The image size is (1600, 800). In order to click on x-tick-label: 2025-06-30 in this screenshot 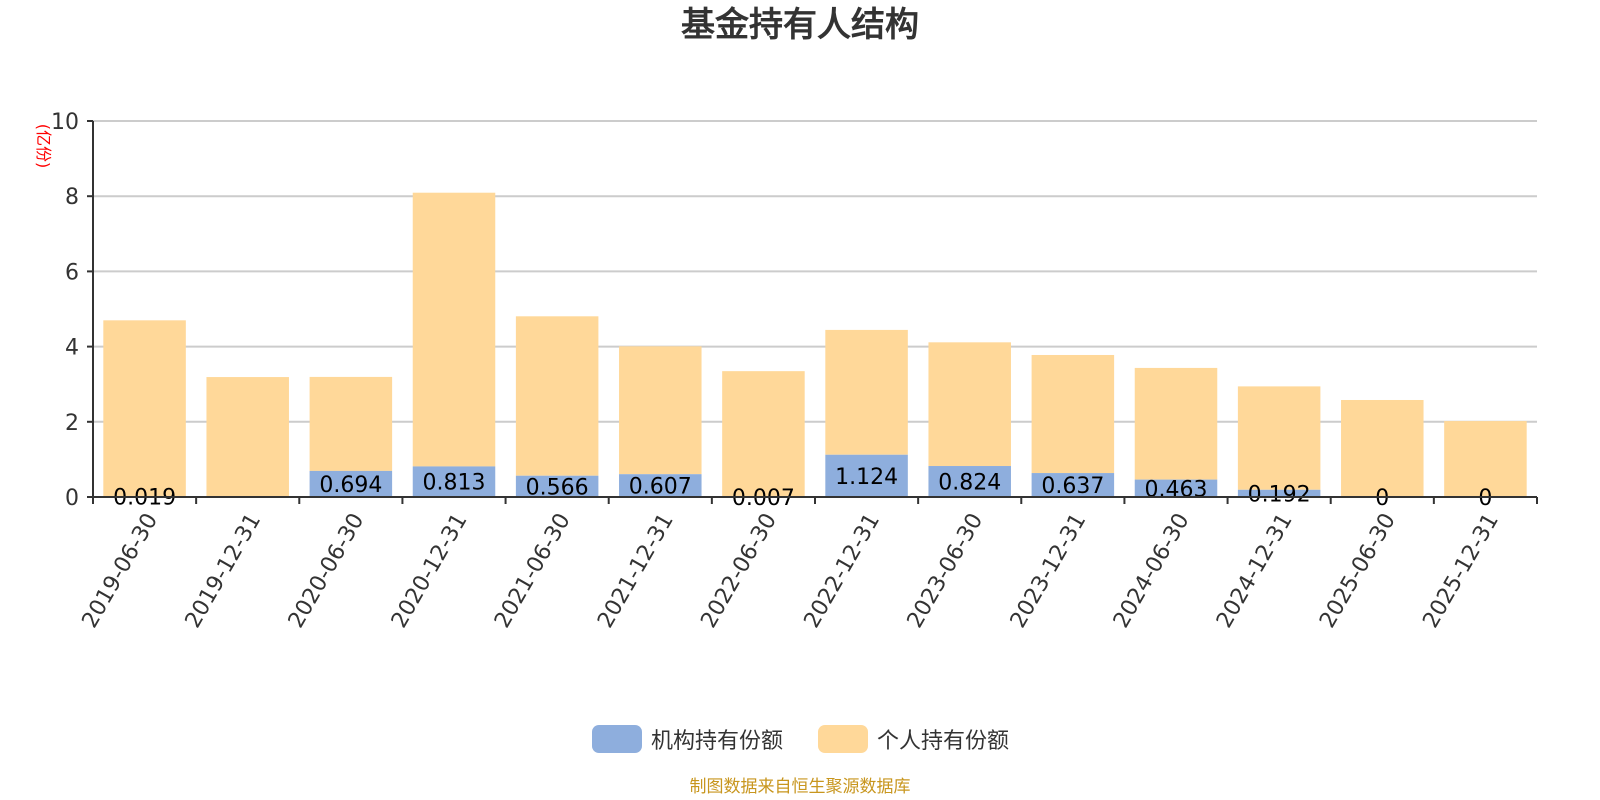, I will do `click(1358, 570)`.